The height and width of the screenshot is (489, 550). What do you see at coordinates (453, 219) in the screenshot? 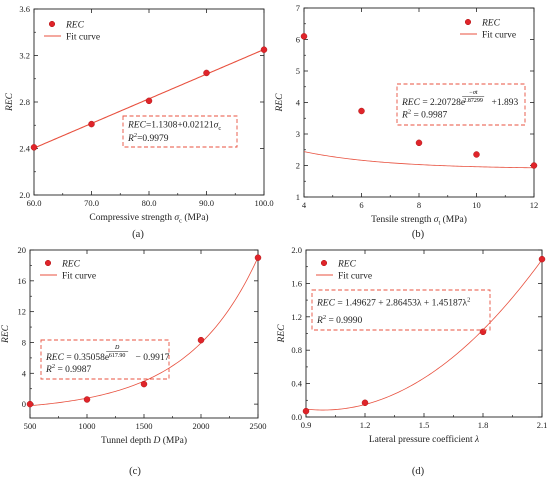
I see `x-axis-title-unit: (MPa)` at bounding box center [453, 219].